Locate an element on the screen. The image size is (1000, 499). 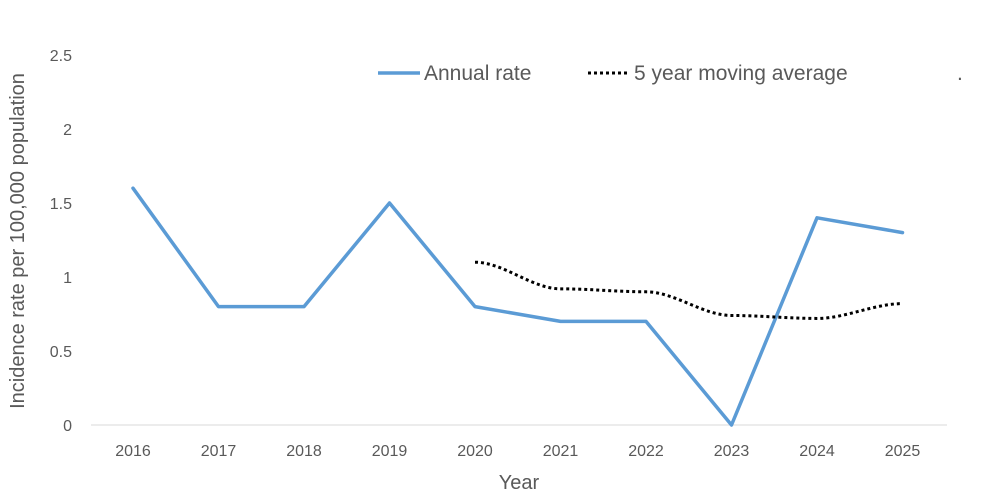
x-tick-label: 2018 is located at coordinates (304, 451).